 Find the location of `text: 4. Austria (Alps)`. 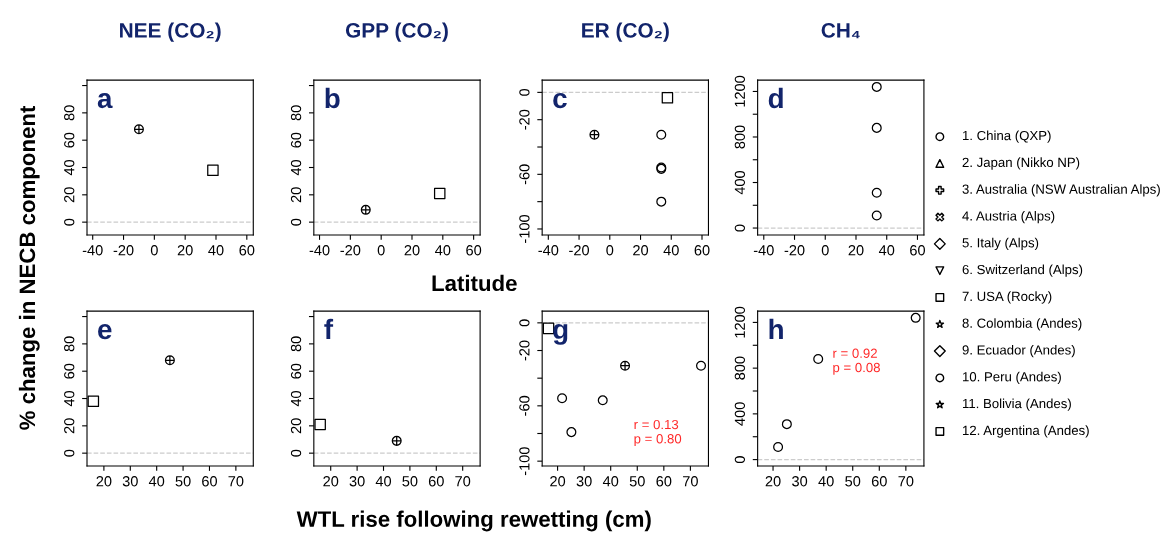

text: 4. Austria (Alps) is located at coordinates (1008, 217).